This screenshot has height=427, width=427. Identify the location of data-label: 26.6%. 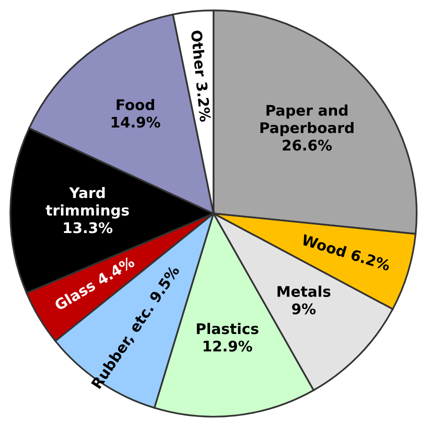
(307, 145).